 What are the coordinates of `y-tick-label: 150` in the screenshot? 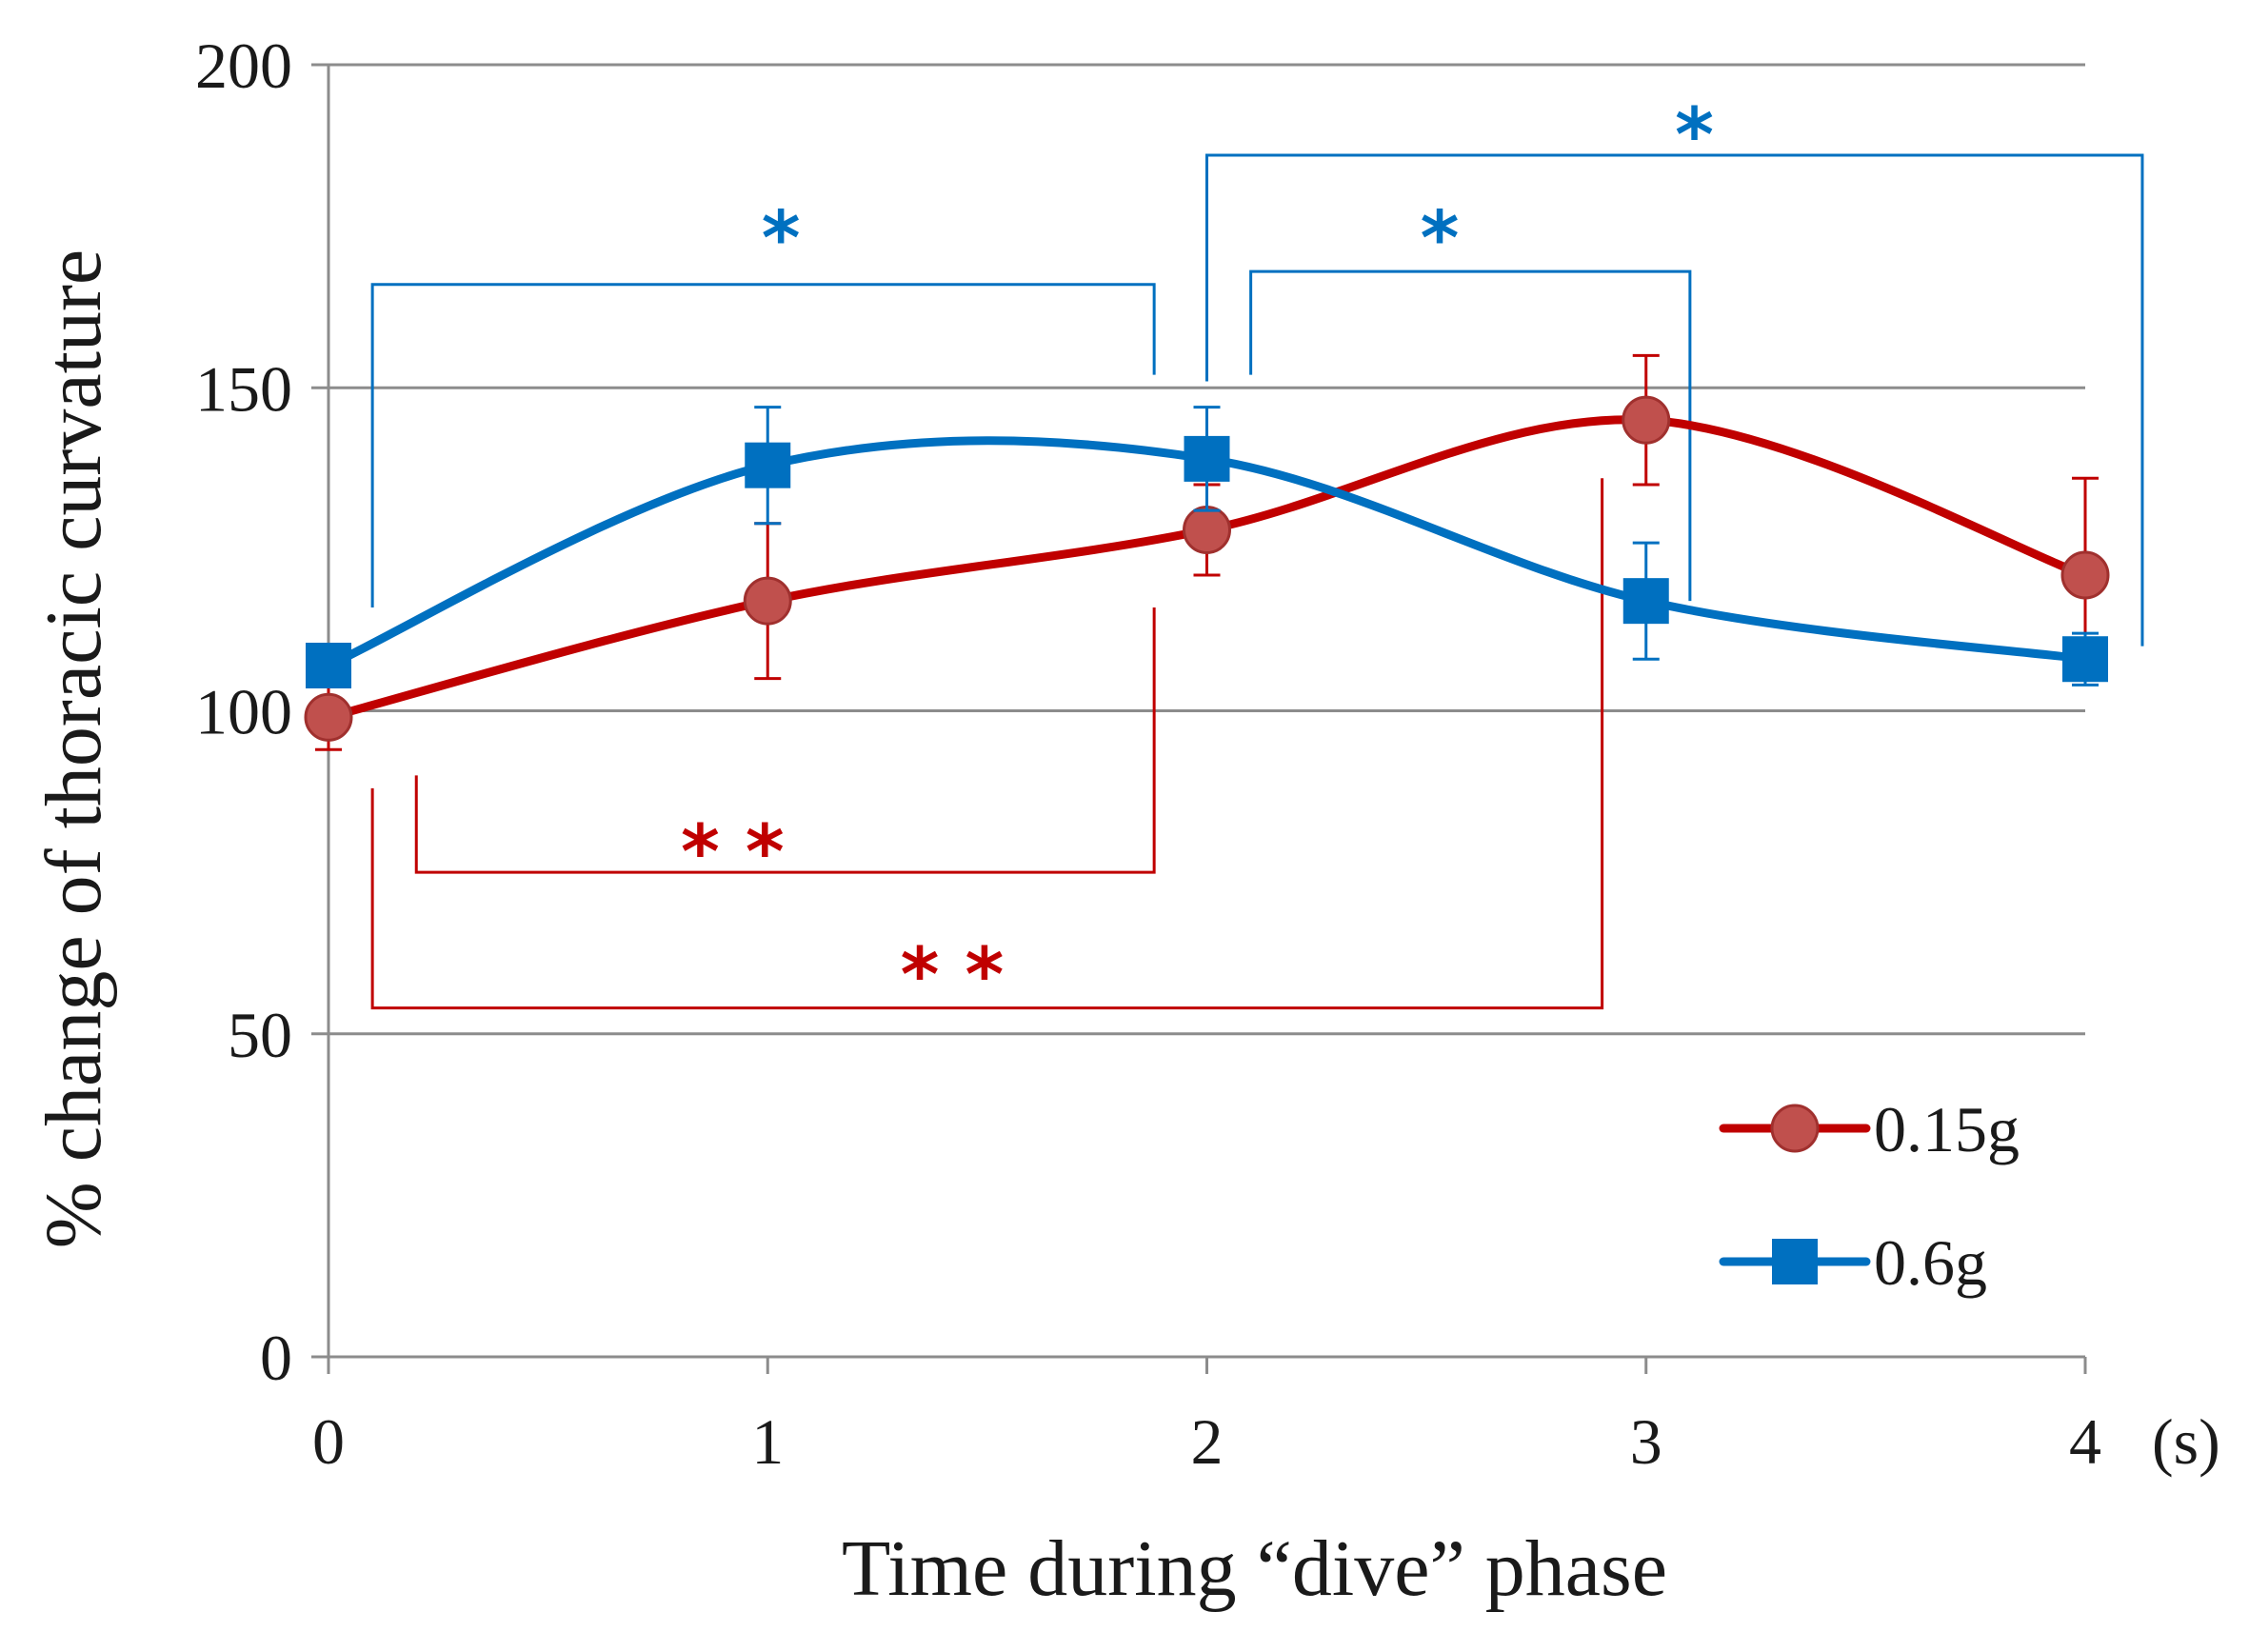 It's located at (244, 388).